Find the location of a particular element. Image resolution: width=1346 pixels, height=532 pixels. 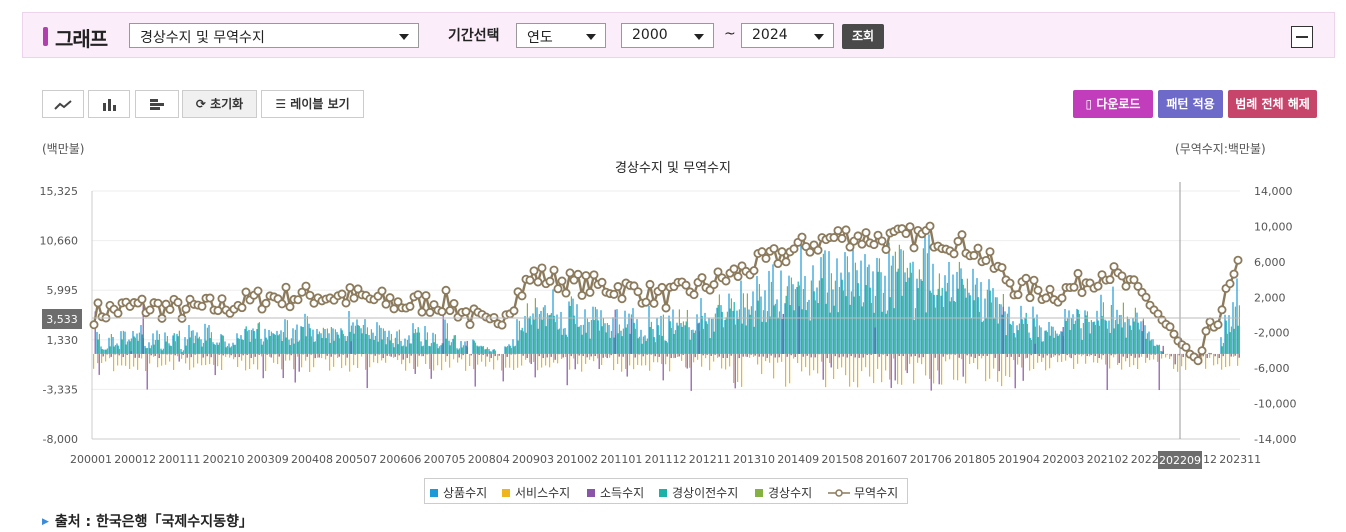

legend-label: 경상수지 is located at coordinates (790, 493).